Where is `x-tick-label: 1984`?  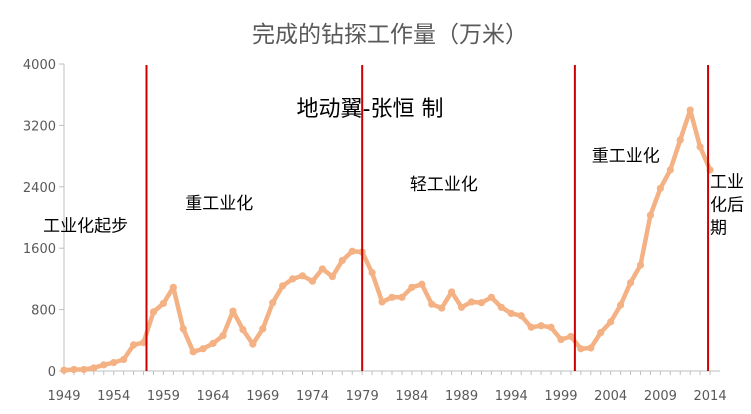
x-tick-label: 1984 is located at coordinates (411, 396).